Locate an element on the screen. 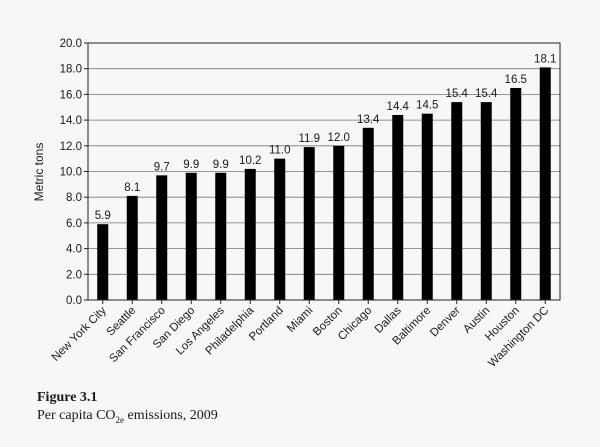  figure-label: Figure 3.1 is located at coordinates (67, 397).